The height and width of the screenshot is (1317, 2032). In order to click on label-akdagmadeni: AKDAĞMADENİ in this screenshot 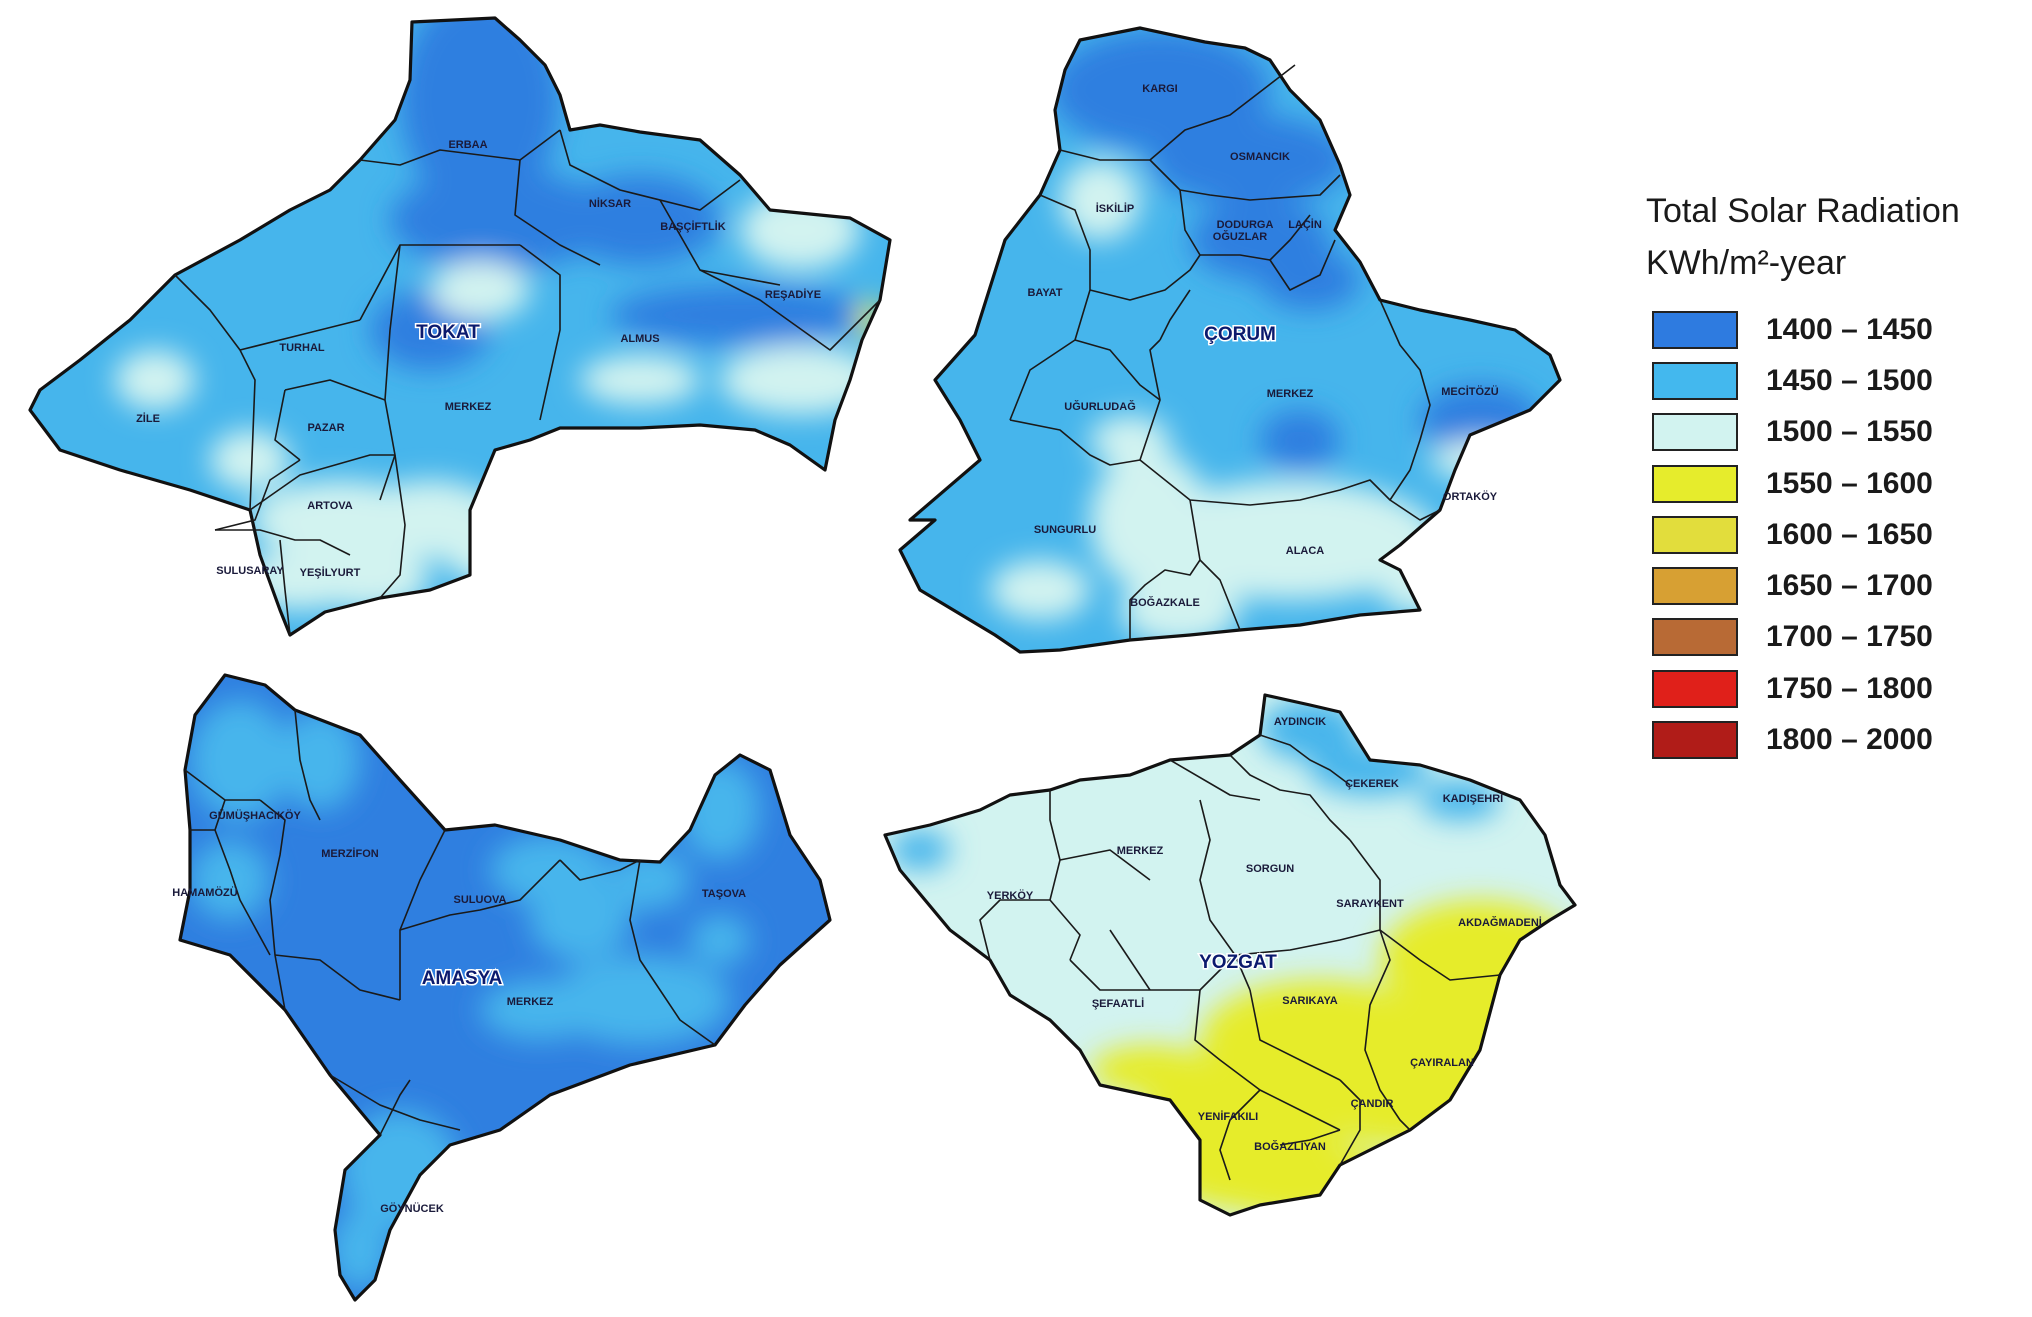, I will do `click(1500, 922)`.